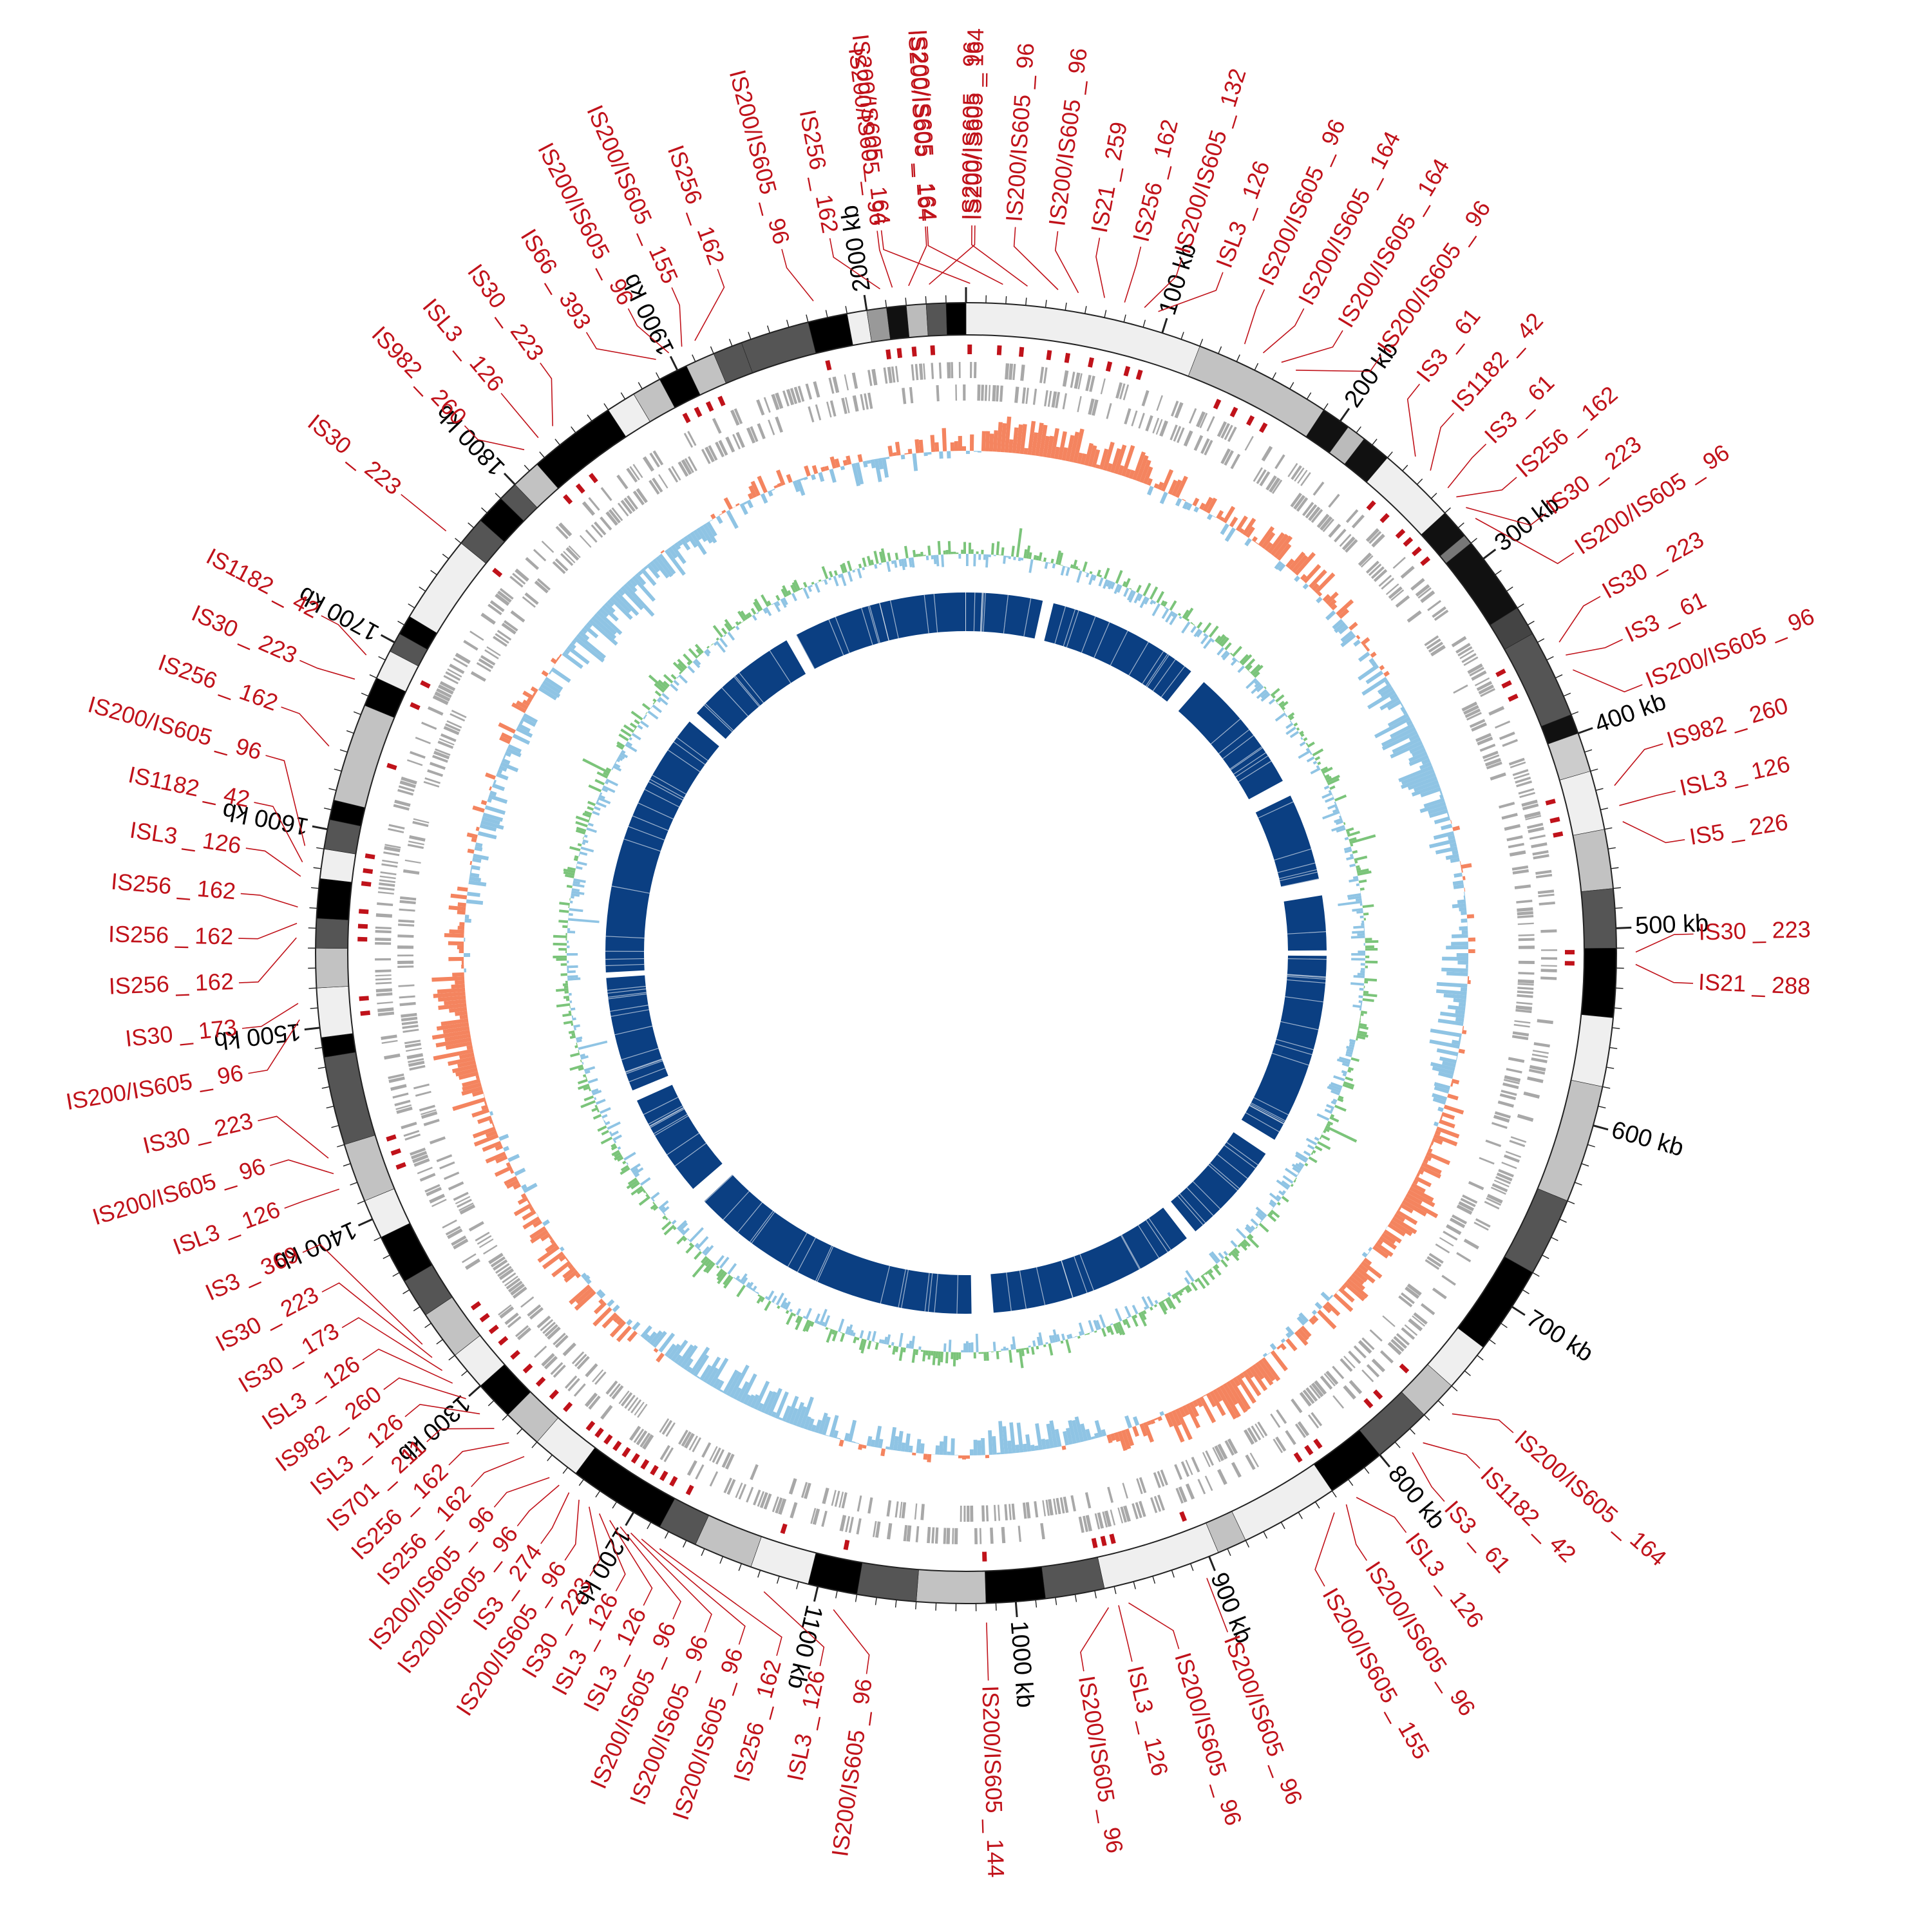  Describe the element at coordinates (1671, 925) in the screenshot. I see `tick-label: 500 kb` at that location.